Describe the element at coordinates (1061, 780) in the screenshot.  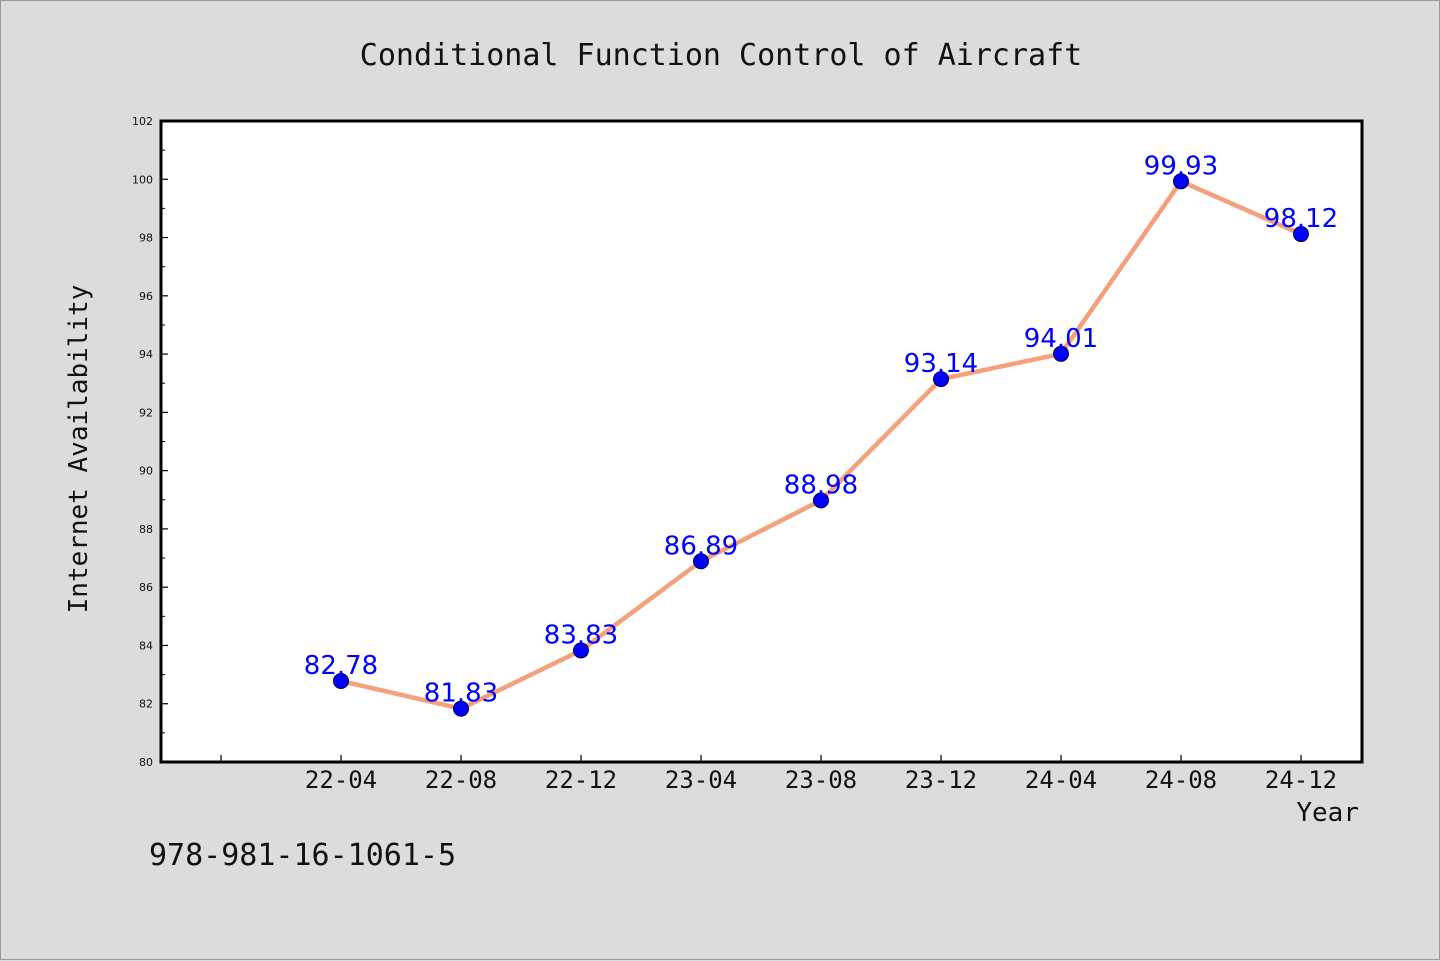
I see `x-tick-label: 24-04` at that location.